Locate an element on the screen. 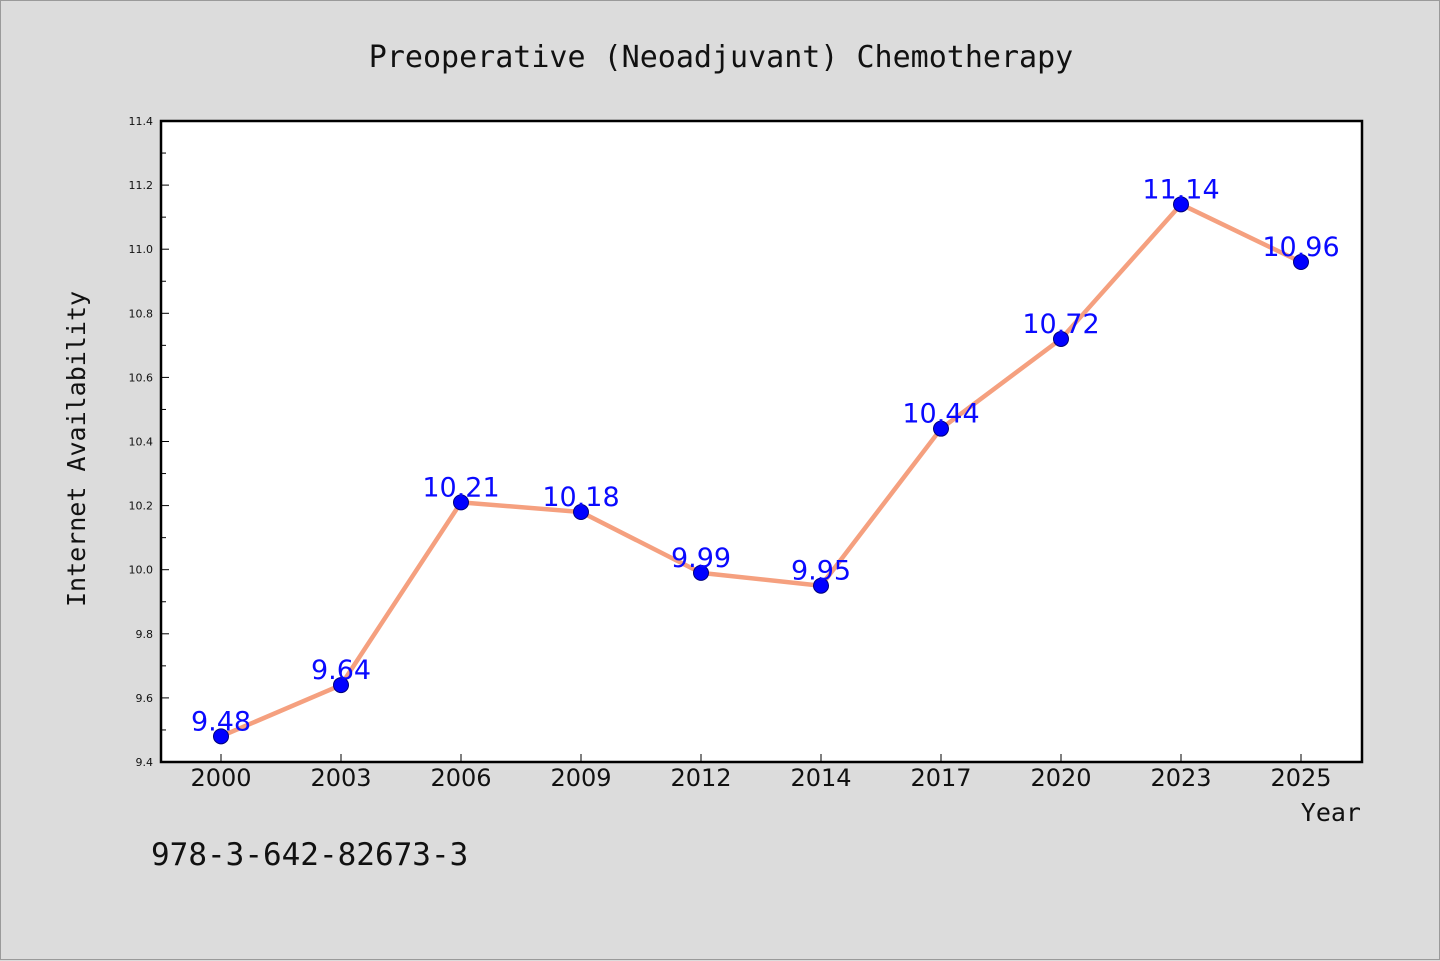 Image resolution: width=1440 pixels, height=961 pixels. y-tick-label: 9.8 is located at coordinates (145, 634).